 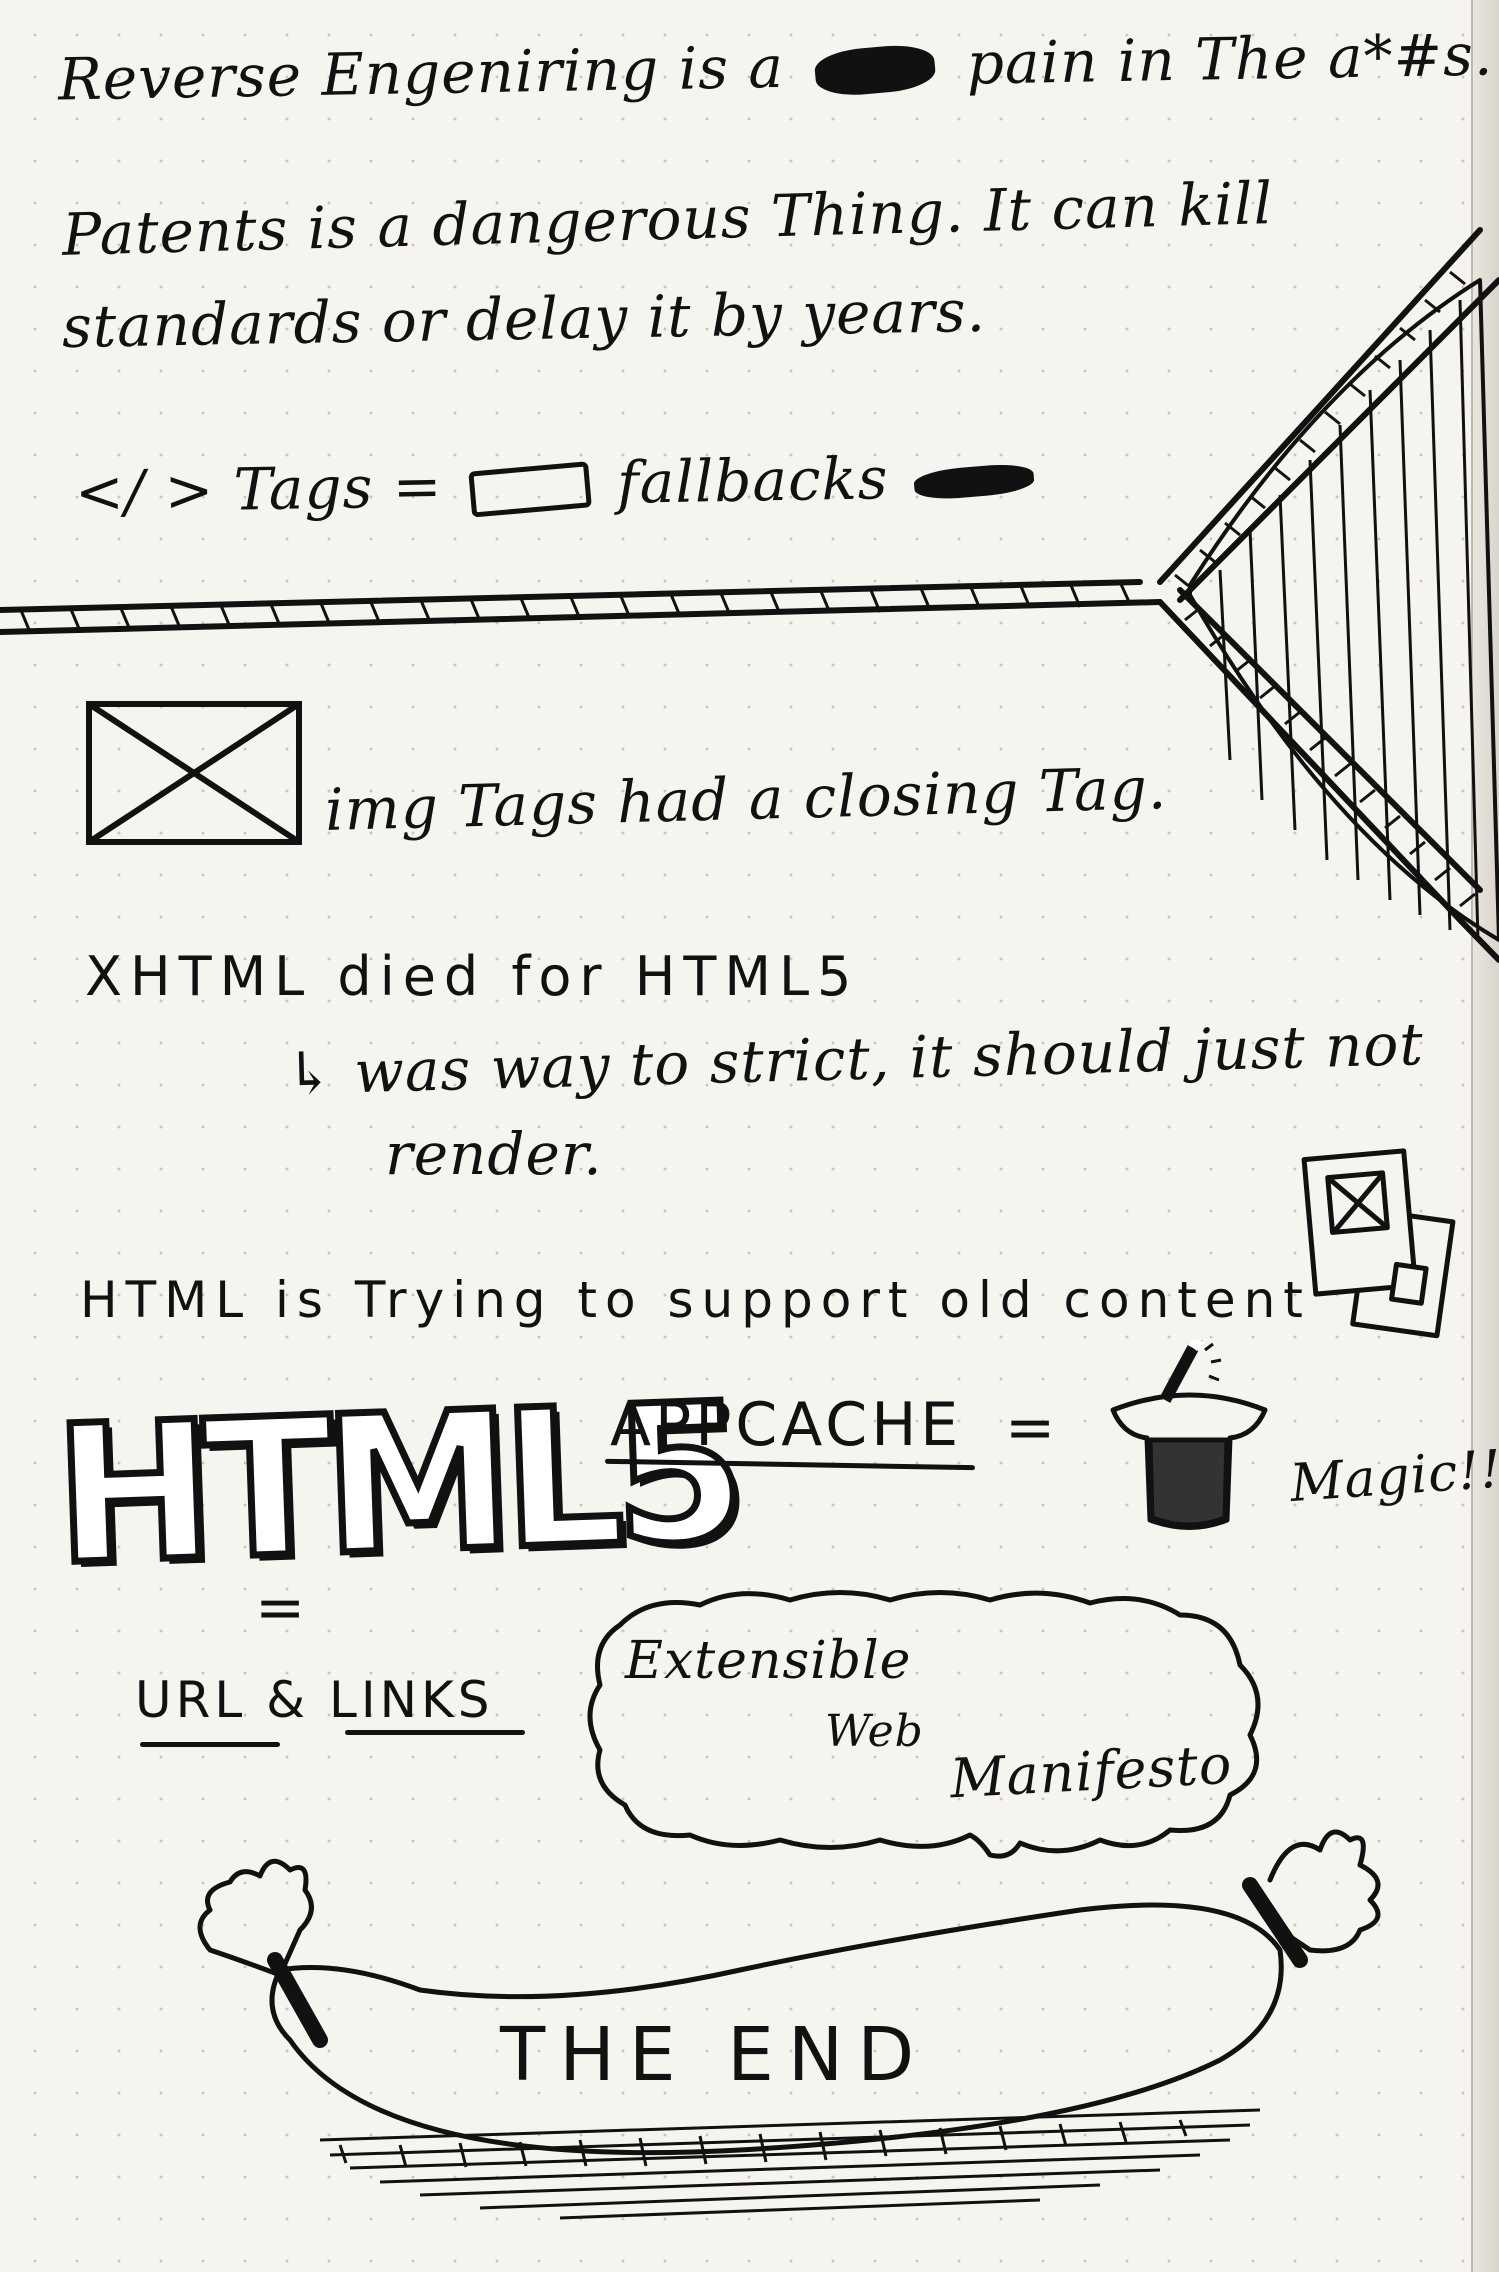 I want to click on scribbled-out-word, so click(x=875, y=70).